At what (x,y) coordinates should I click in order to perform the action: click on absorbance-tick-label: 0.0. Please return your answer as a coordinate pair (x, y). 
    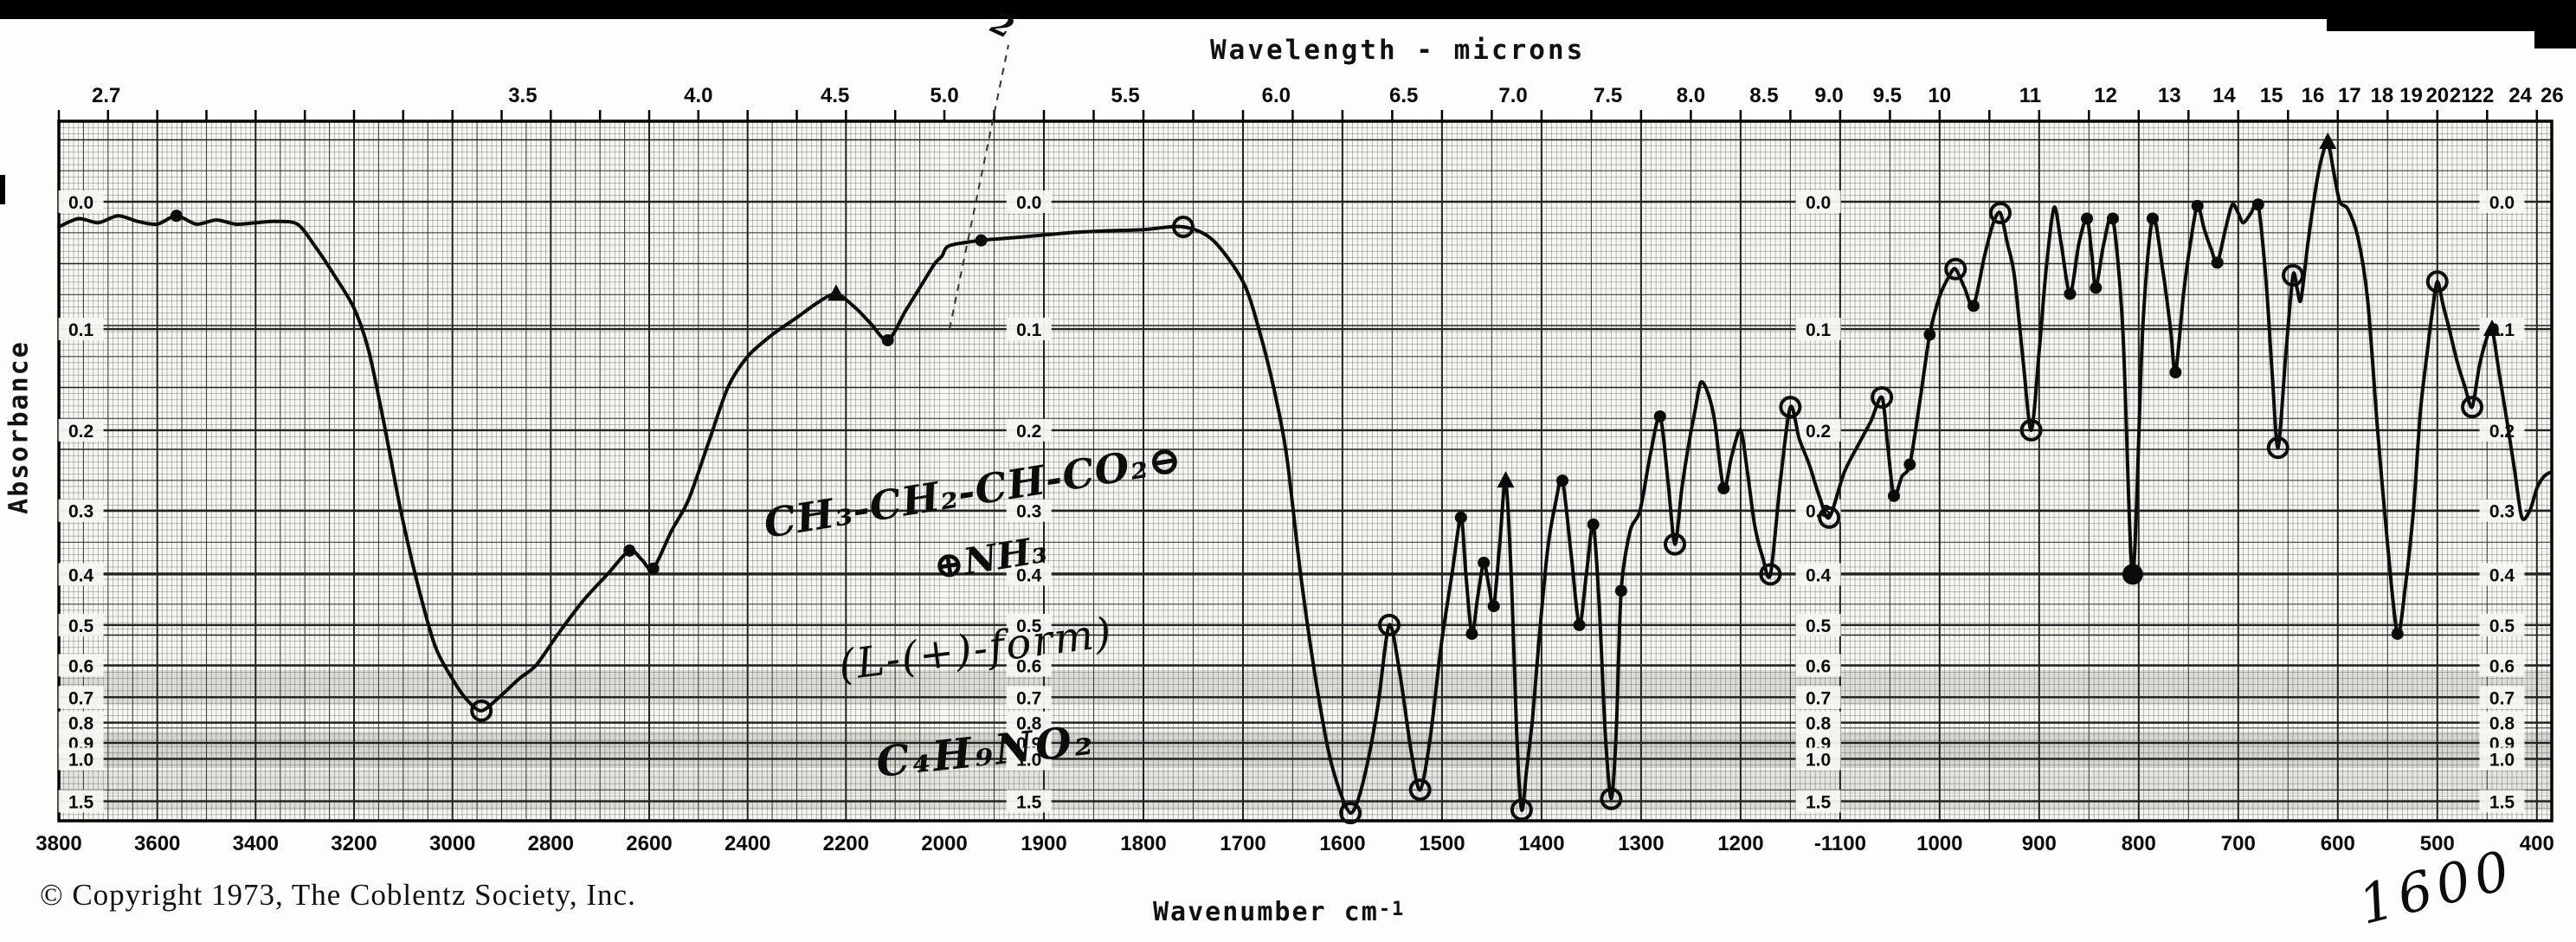
    Looking at the image, I should click on (1028, 203).